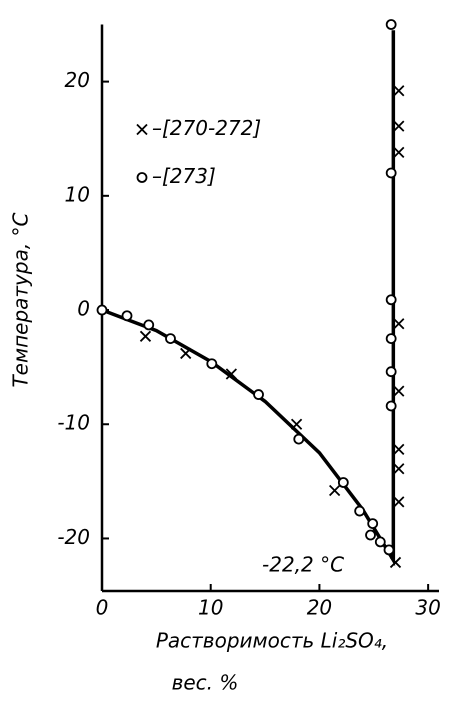 Image resolution: width=463 pixels, height=711 pixels. I want to click on legend-label: –[273], so click(184, 176).